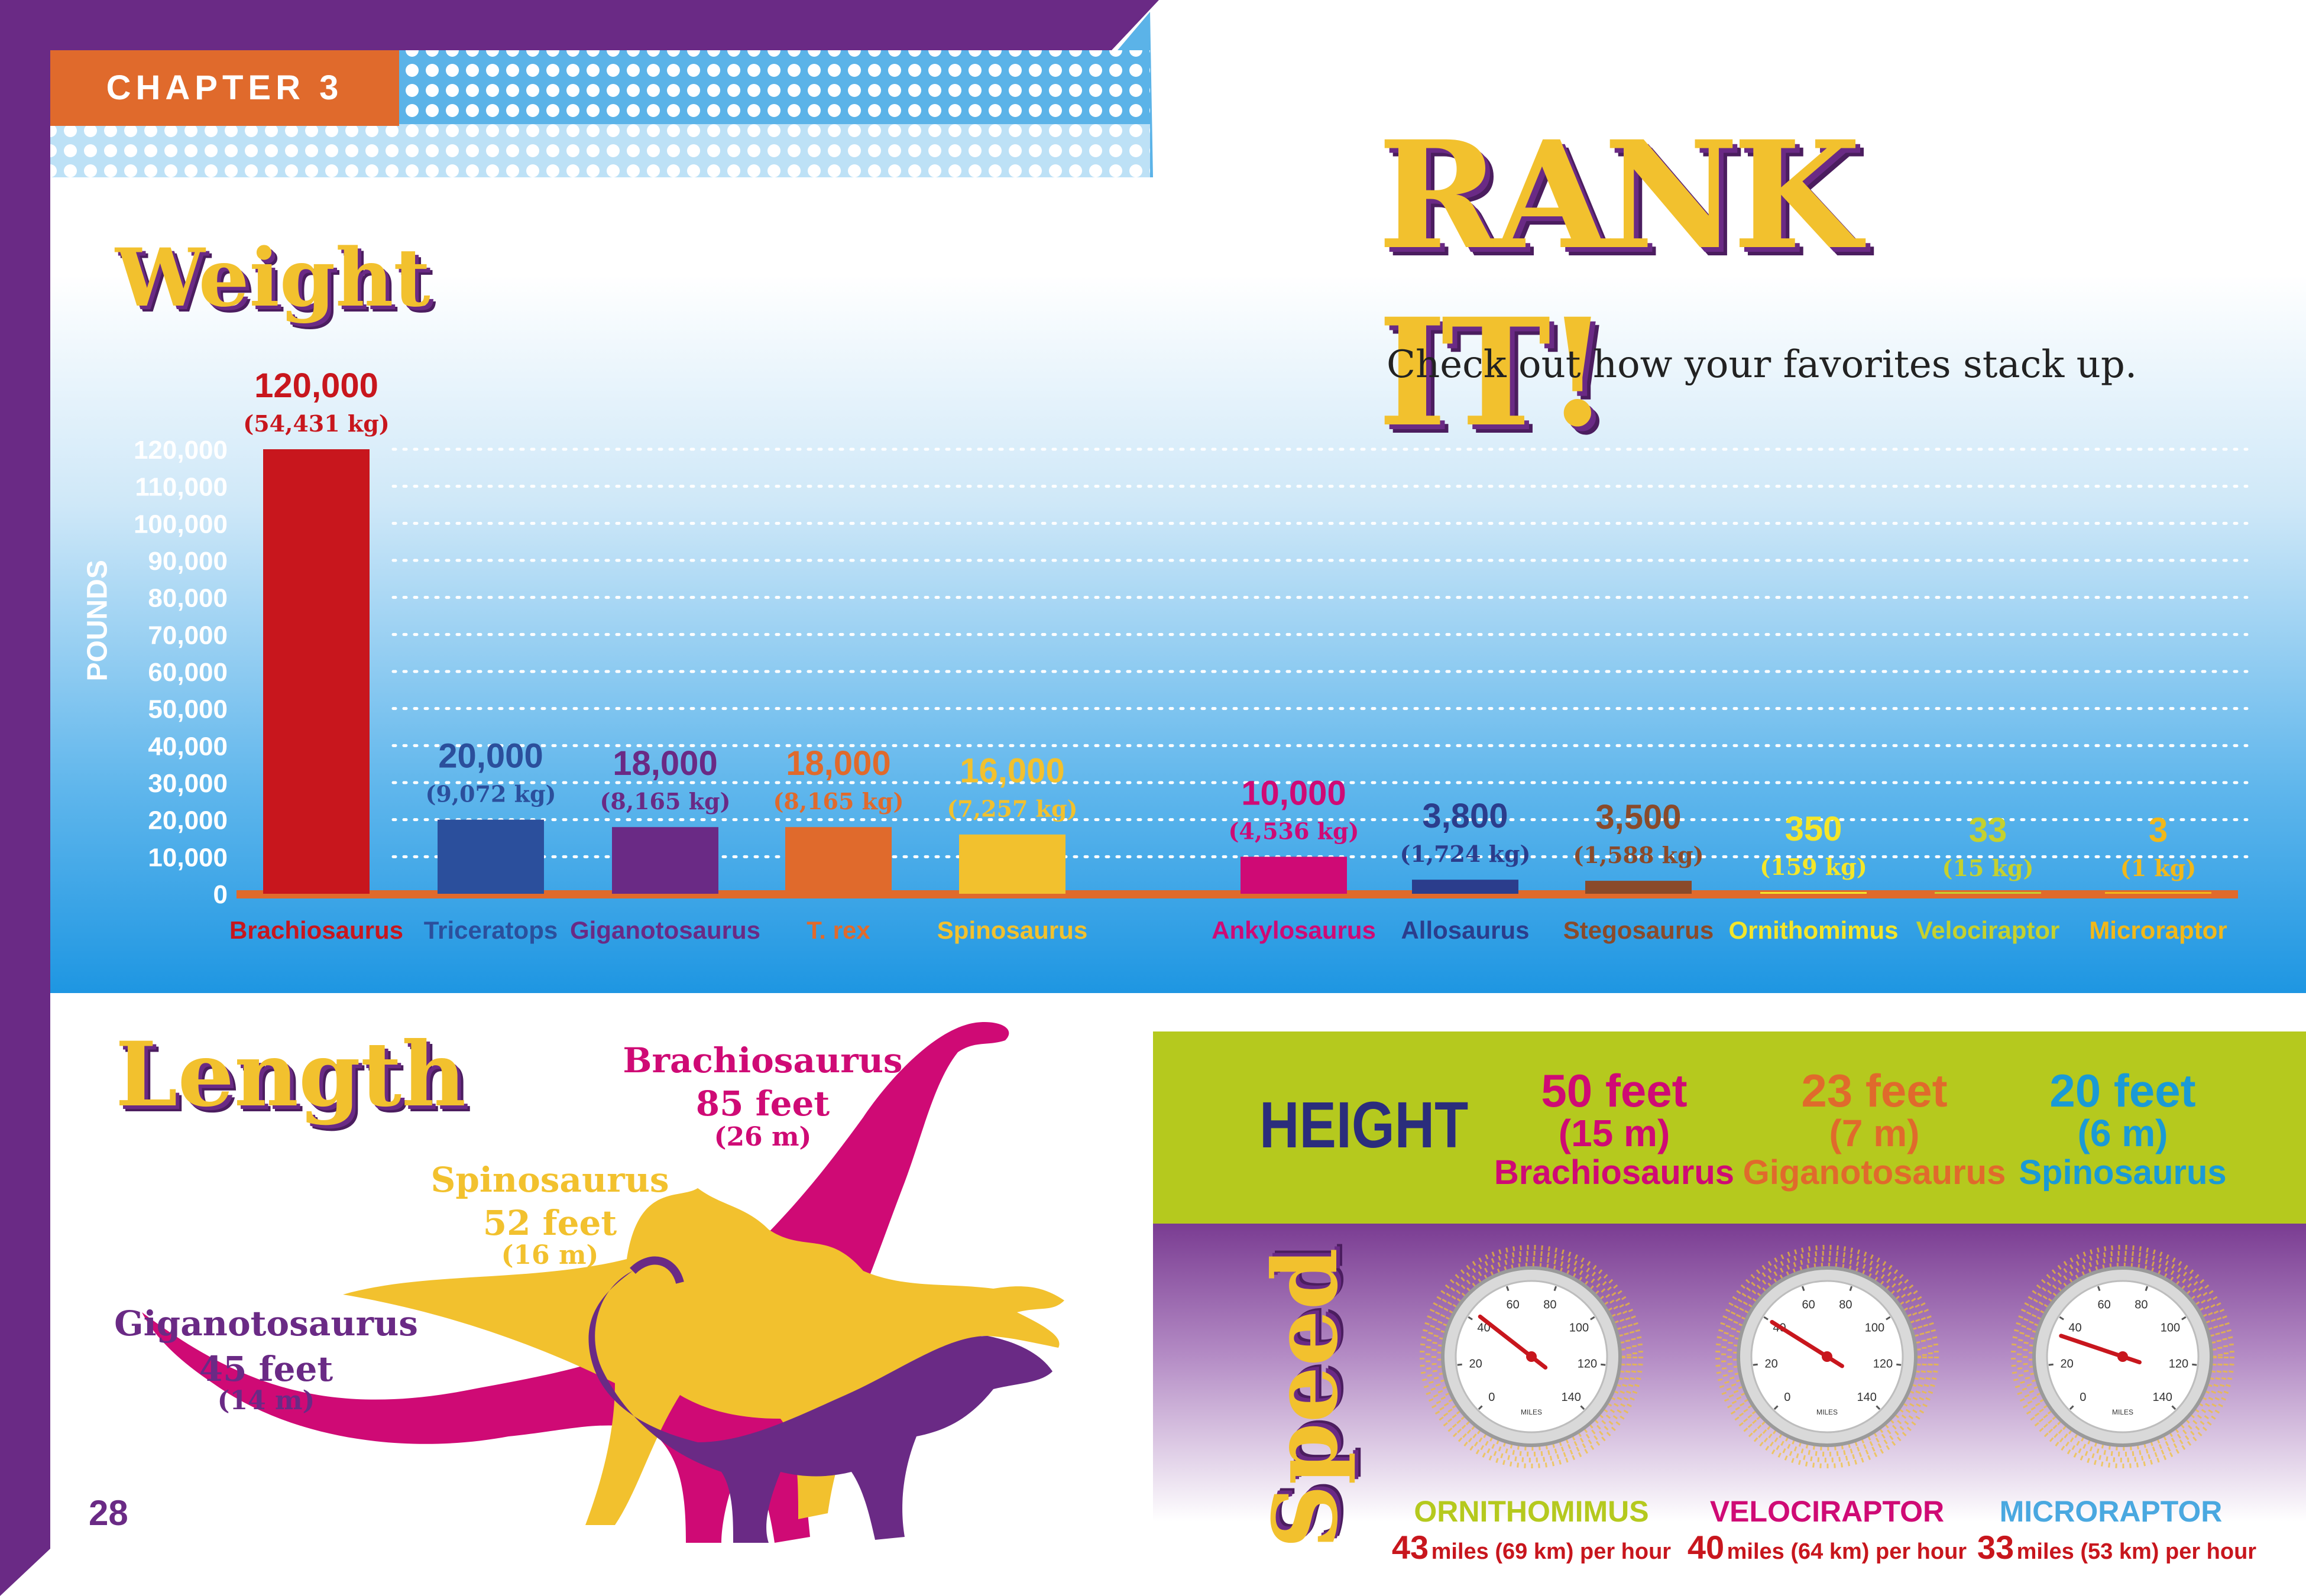 The image size is (2306, 1596). I want to click on x-category-label: Microraptor, so click(2158, 930).